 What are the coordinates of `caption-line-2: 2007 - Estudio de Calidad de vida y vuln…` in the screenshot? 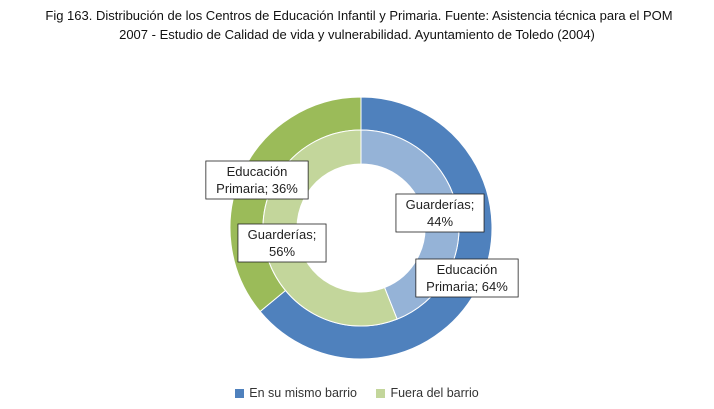 It's located at (357, 34).